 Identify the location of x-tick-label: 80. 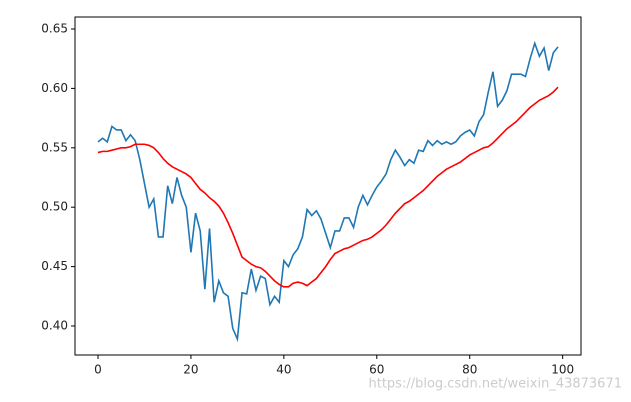
(469, 370).